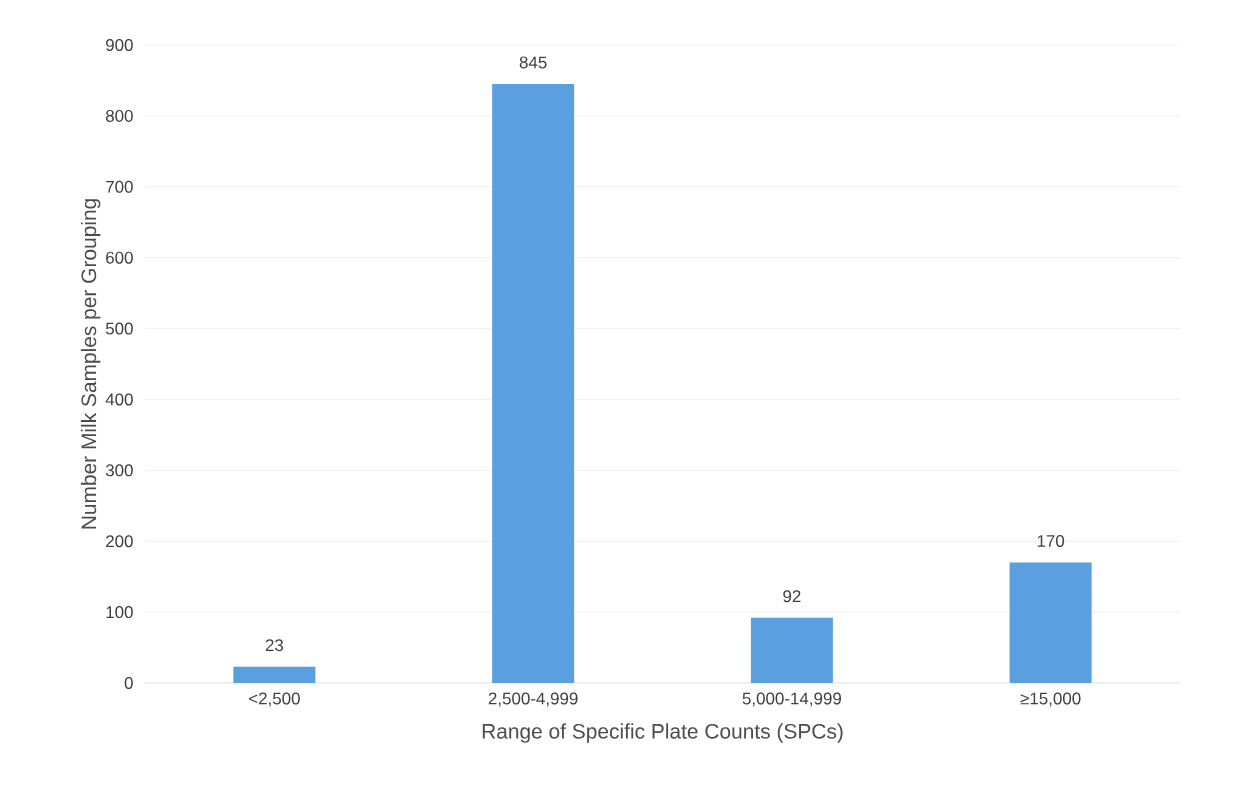 This screenshot has height=797, width=1236. Describe the element at coordinates (128, 682) in the screenshot. I see `y-tick-label: 0` at that location.